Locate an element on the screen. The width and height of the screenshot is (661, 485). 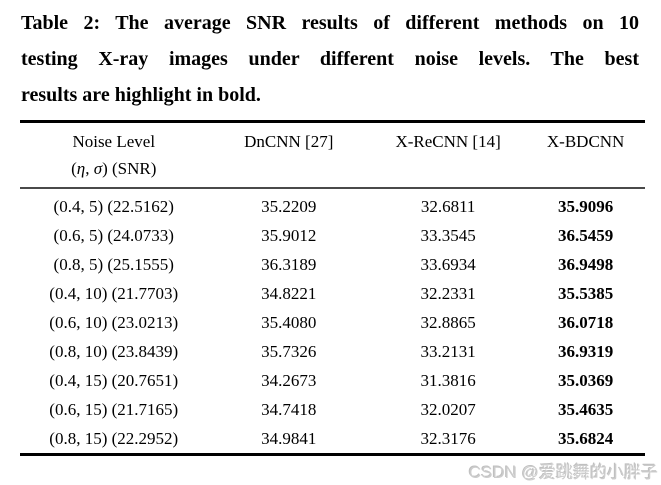
xbdcnn-cell: 35.4635 is located at coordinates (586, 409).